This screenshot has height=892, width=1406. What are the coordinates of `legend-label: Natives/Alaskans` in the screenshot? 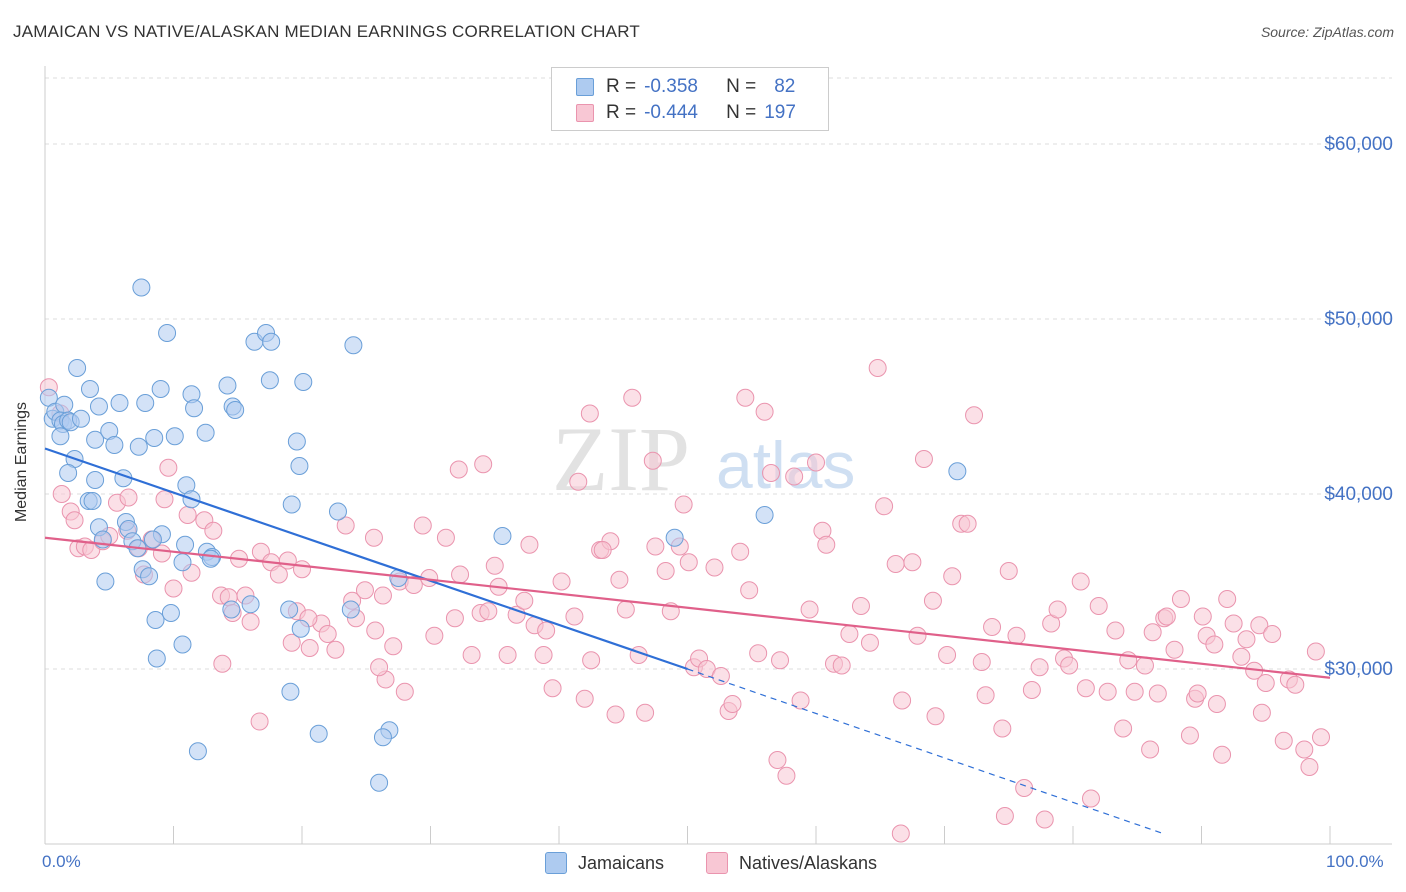 It's located at (808, 862).